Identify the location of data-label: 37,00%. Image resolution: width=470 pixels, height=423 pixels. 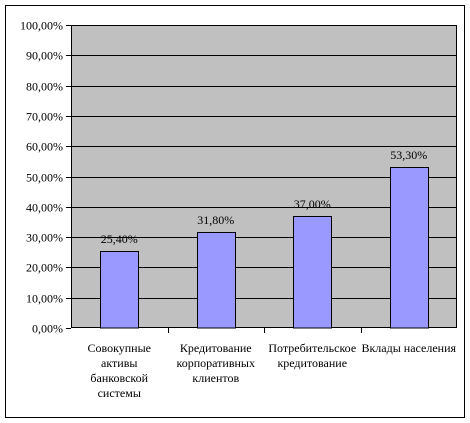
(312, 204).